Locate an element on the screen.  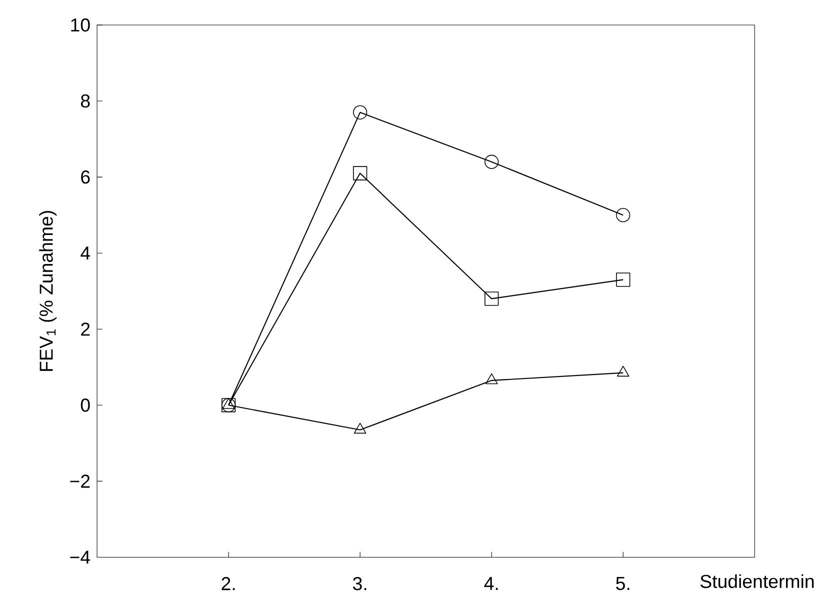
y-tick-label: −2 is located at coordinates (80, 481).